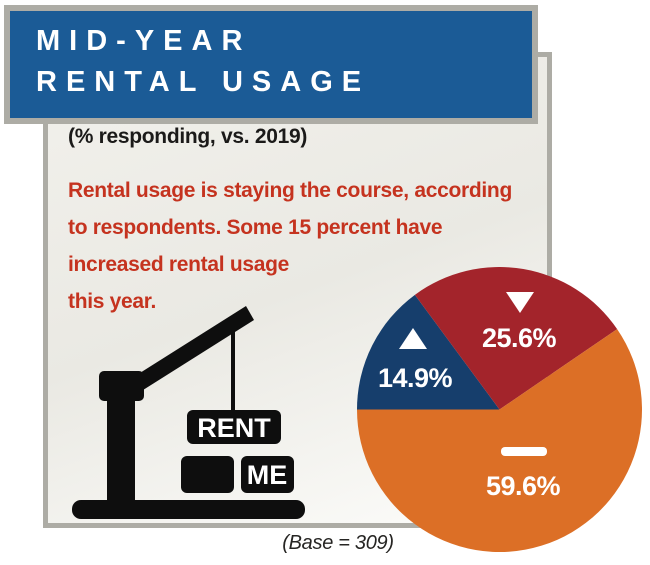  Describe the element at coordinates (203, 82) in the screenshot. I see `title-line-2: RENTAL USAGE` at that location.